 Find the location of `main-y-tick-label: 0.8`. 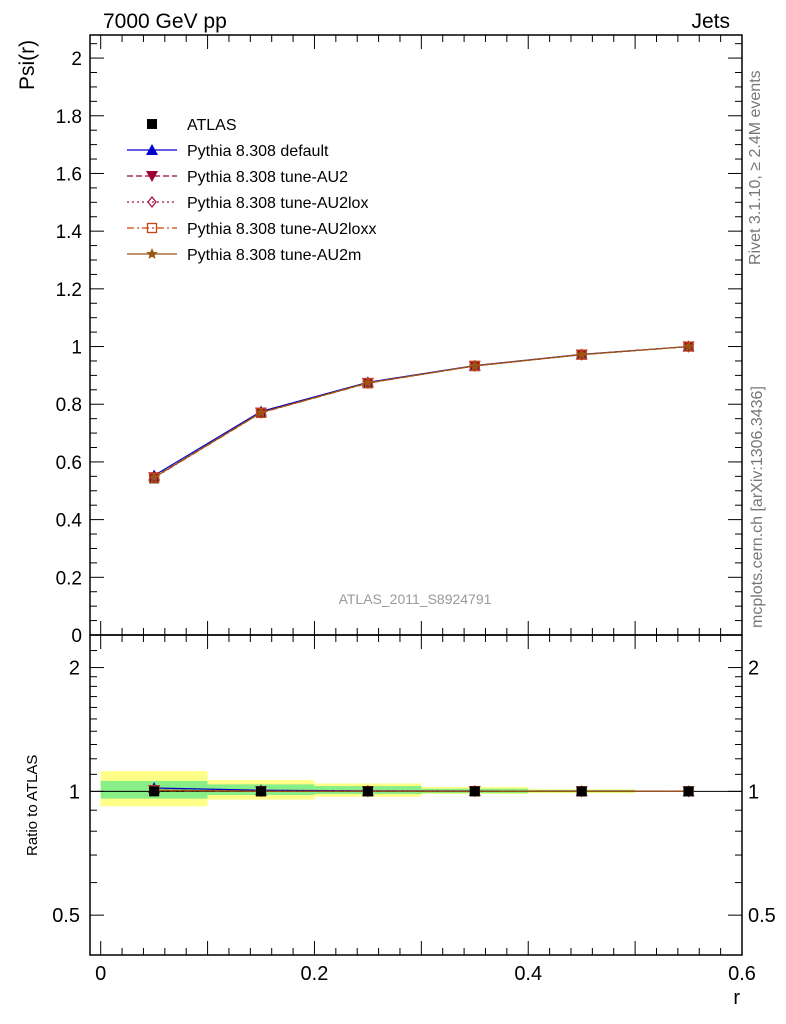

main-y-tick-label: 0.8 is located at coordinates (69, 405).